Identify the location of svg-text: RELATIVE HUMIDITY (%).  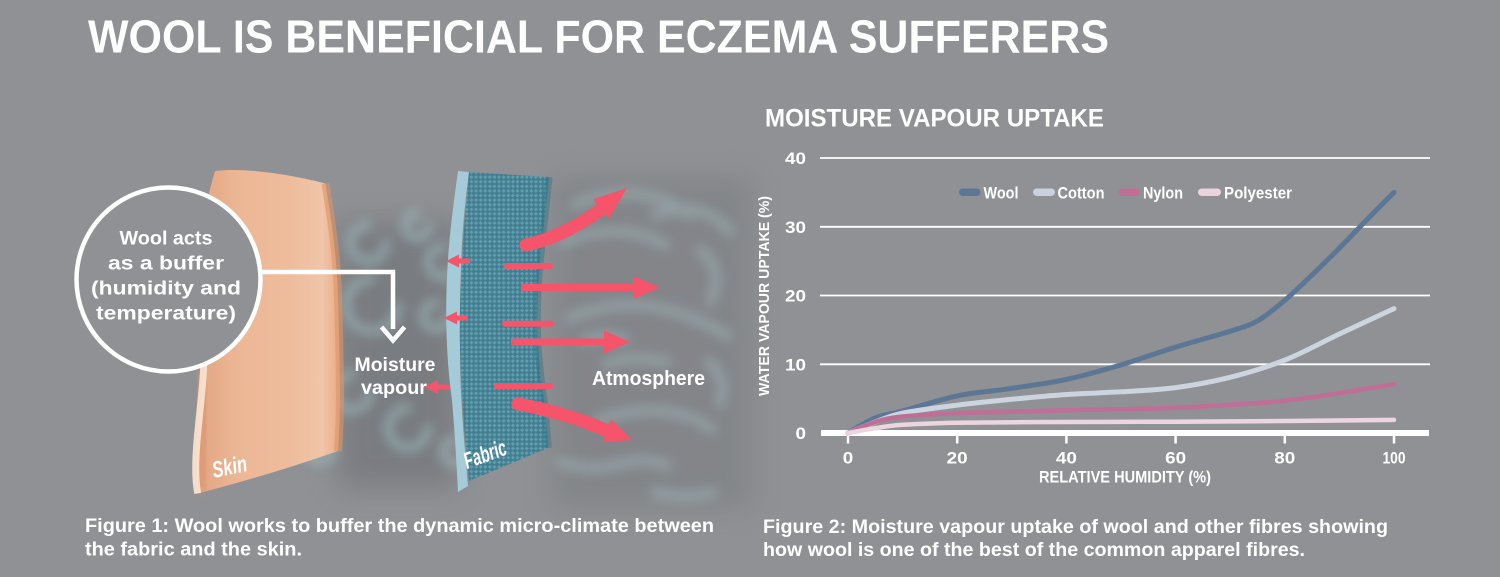
(1125, 477).